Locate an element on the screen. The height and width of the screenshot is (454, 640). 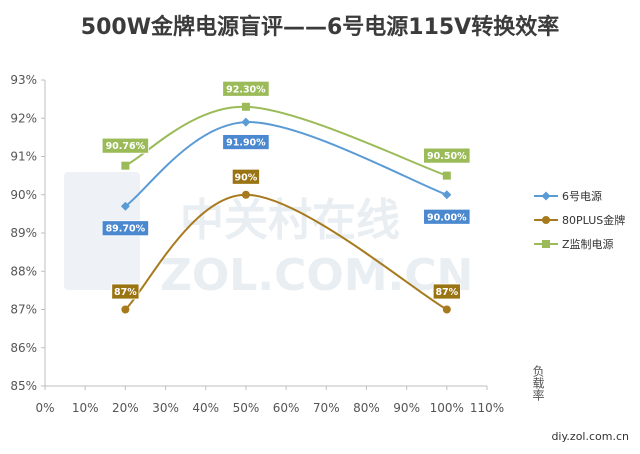
legend-label-3: Z监制电源 is located at coordinates (588, 244).